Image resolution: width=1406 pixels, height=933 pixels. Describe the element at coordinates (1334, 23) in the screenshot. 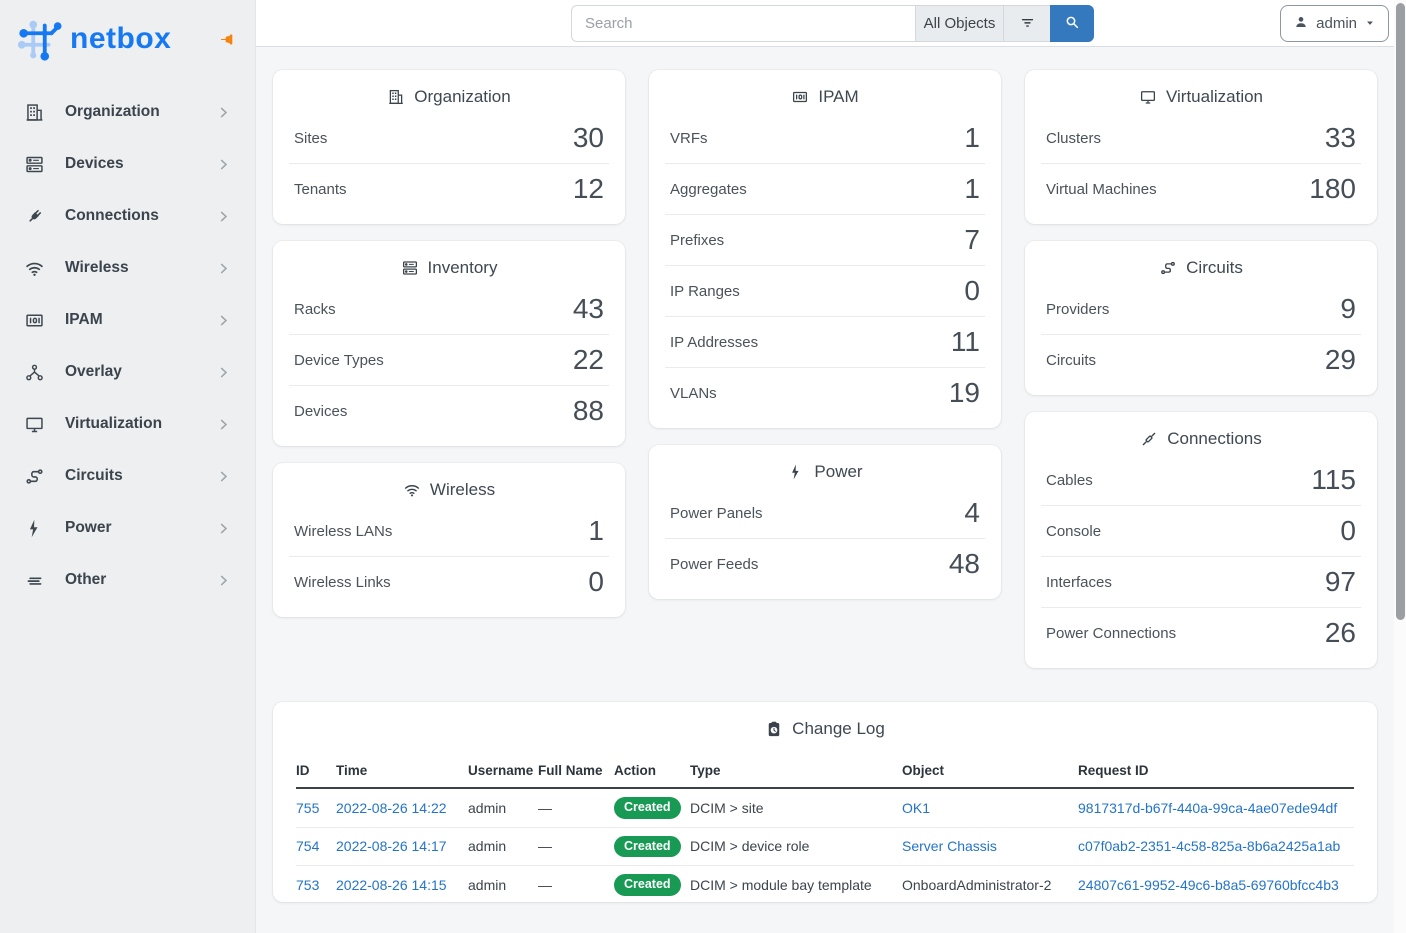

I see `user-menu-button: admin` at that location.